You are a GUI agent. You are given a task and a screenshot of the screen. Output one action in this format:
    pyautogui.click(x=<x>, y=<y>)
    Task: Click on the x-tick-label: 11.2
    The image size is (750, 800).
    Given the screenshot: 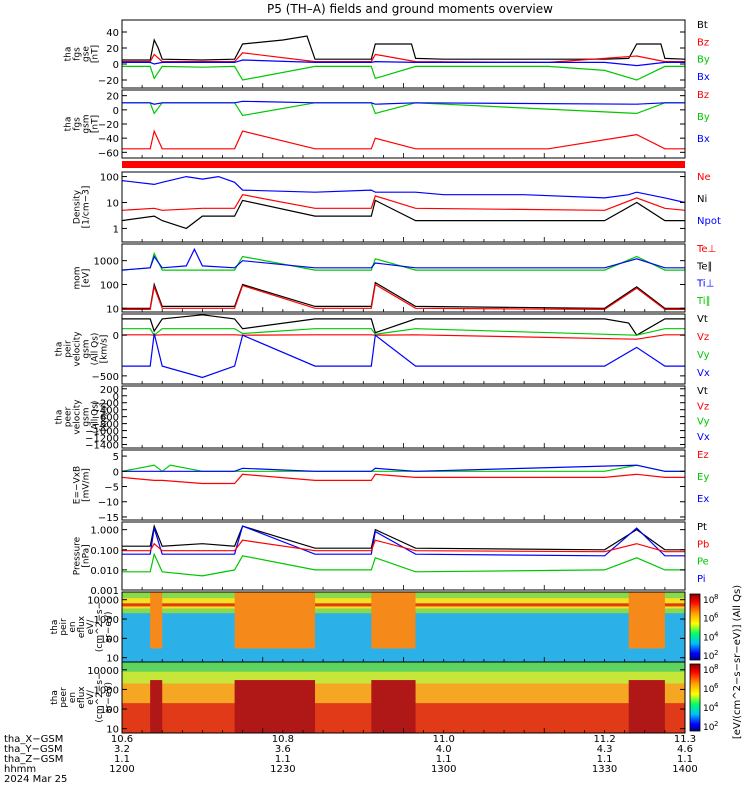 What is the action you would take?
    pyautogui.click(x=604, y=739)
    